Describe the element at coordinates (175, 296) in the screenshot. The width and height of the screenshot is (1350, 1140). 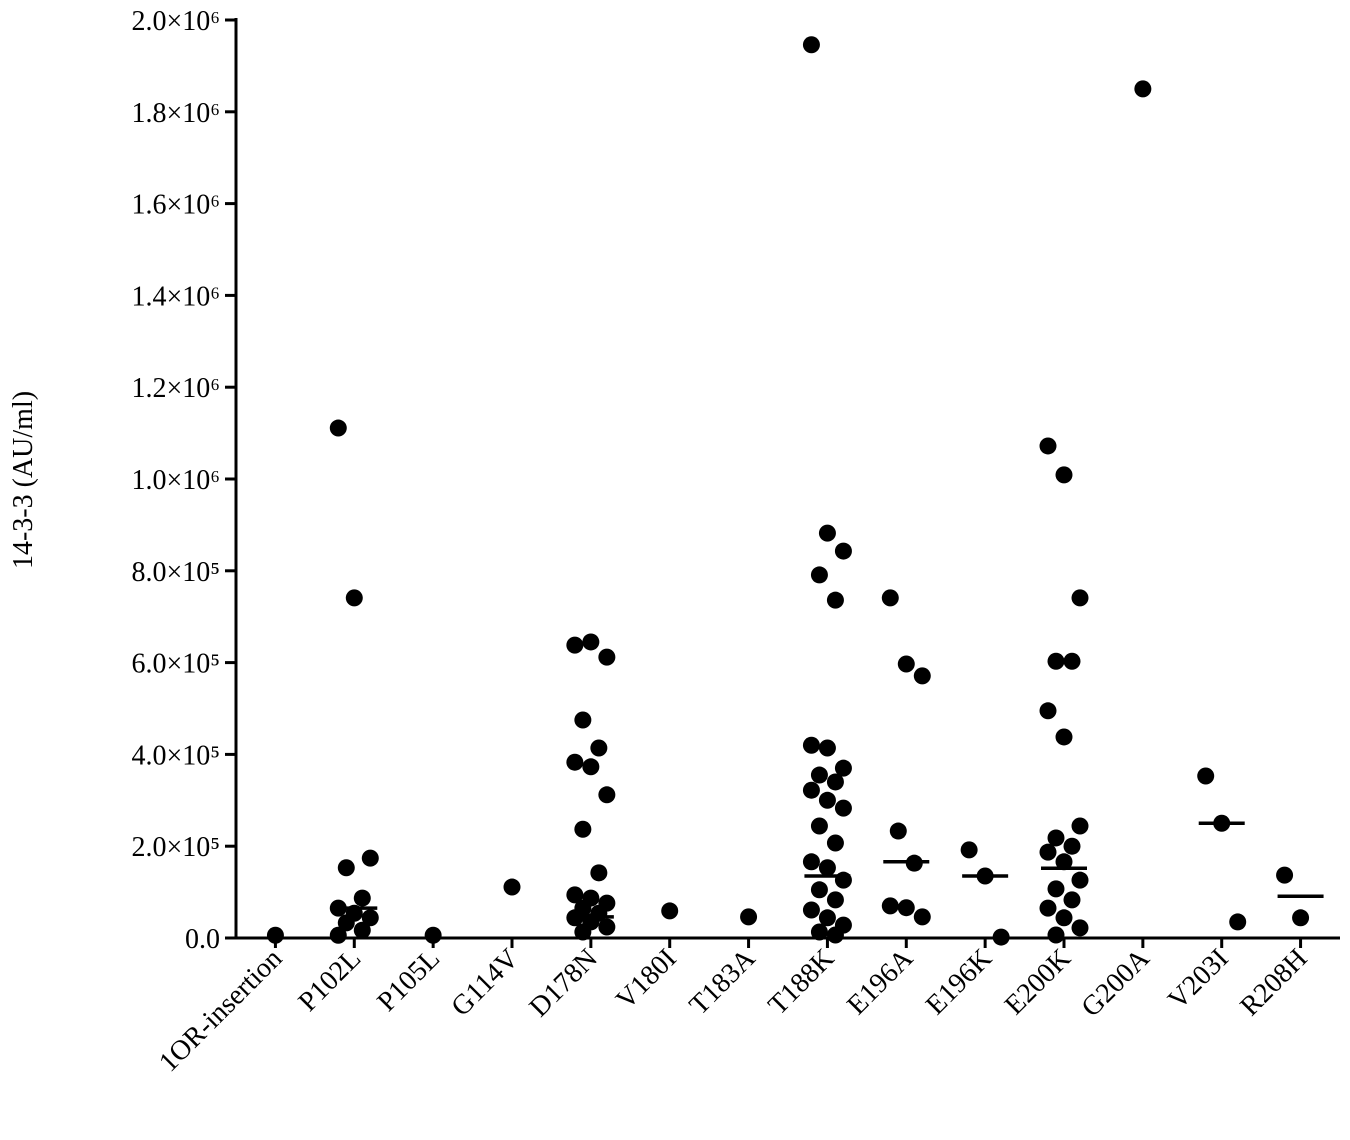
I see `y-tick-label: 1.4×10⁶` at that location.